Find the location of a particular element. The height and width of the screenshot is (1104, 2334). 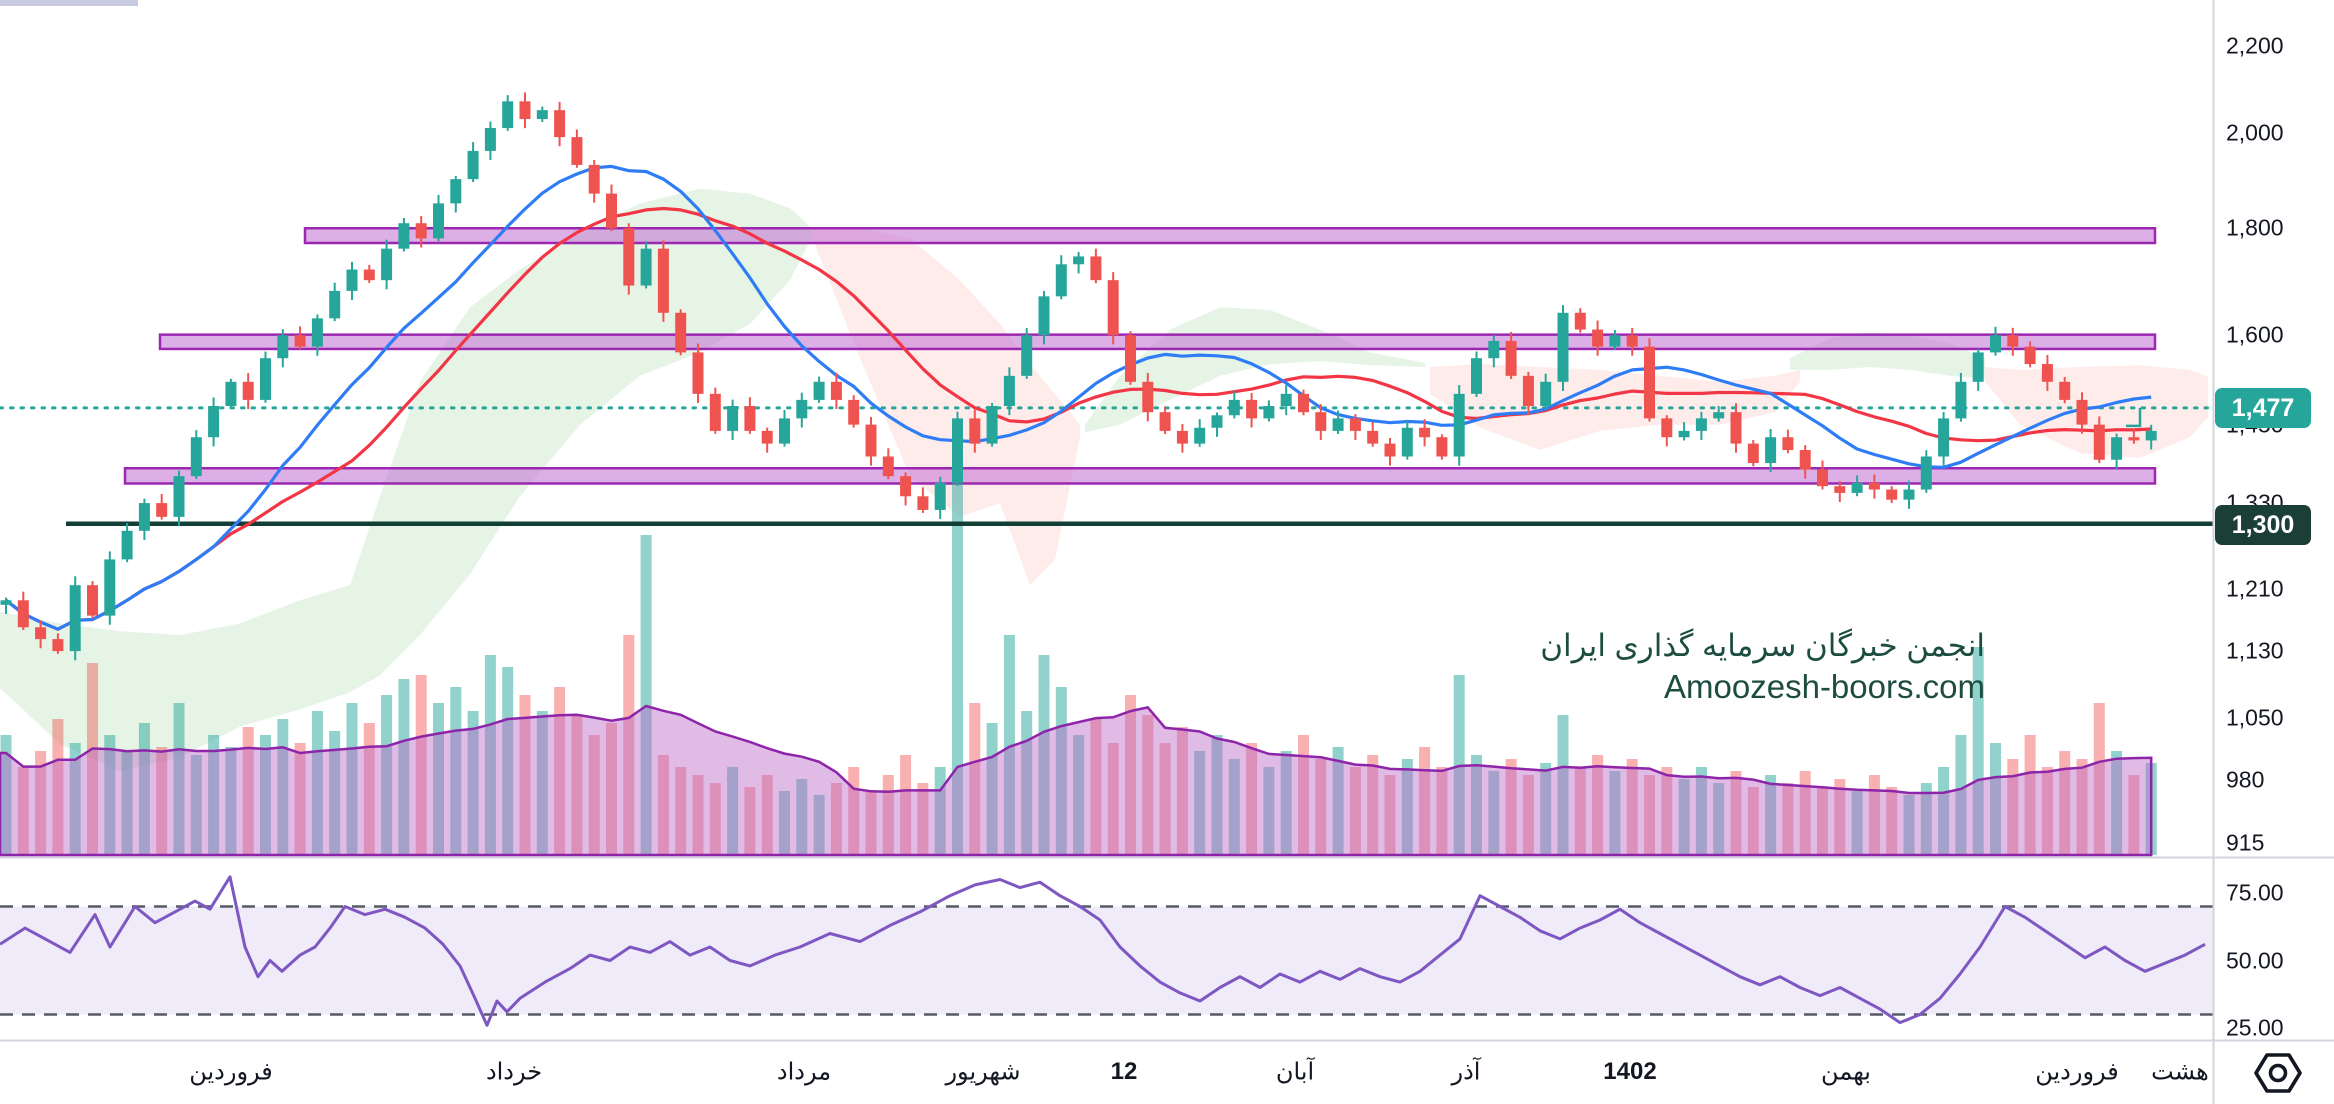

ichimoku-cloud-pink is located at coordinates (1615, 407).